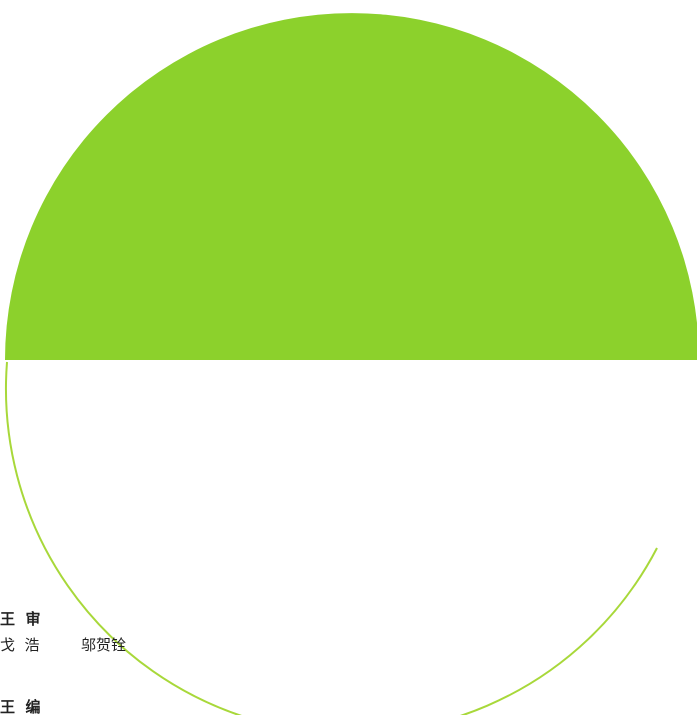 The image size is (697, 716). Describe the element at coordinates (20, 707) in the screenshot. I see `credit-line-editor: 王 编` at that location.